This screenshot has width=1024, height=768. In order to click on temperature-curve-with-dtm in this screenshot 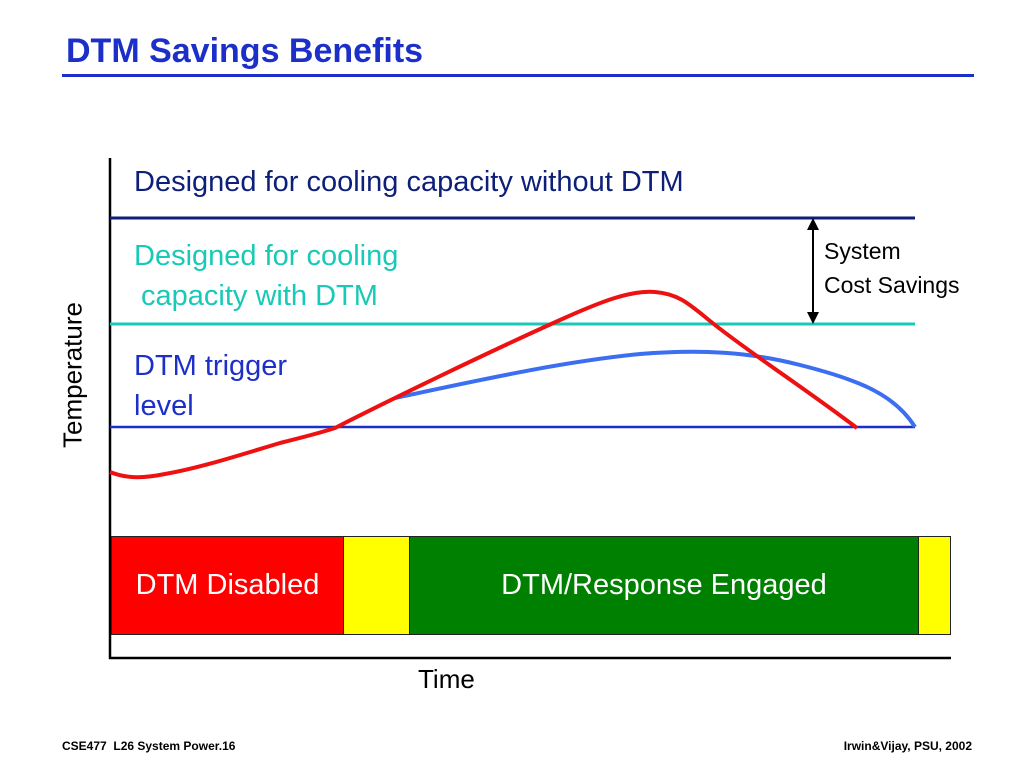, I will do `click(655, 389)`.